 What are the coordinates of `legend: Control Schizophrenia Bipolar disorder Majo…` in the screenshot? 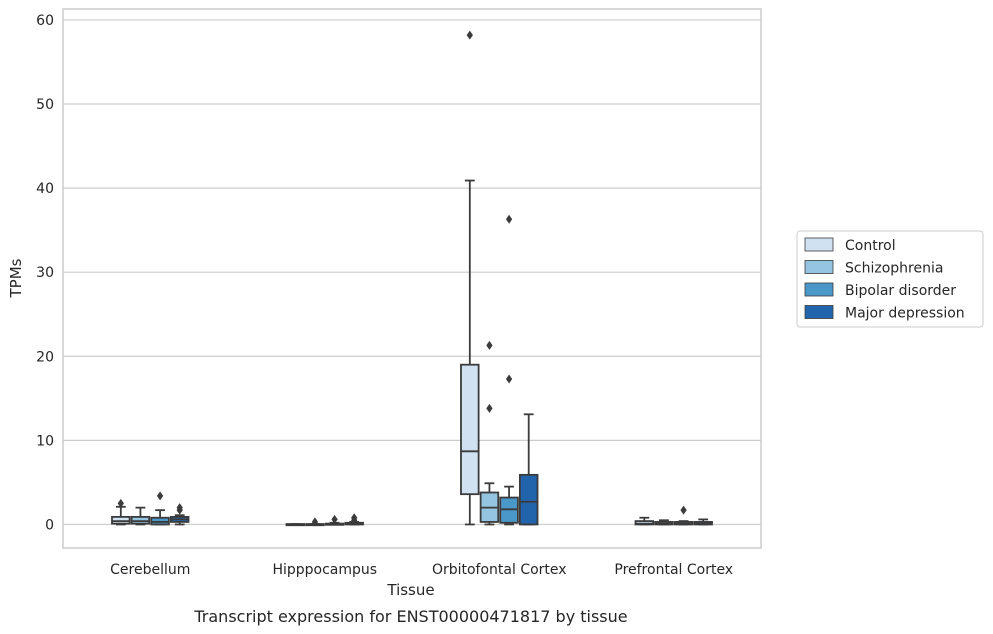 It's located at (890, 279).